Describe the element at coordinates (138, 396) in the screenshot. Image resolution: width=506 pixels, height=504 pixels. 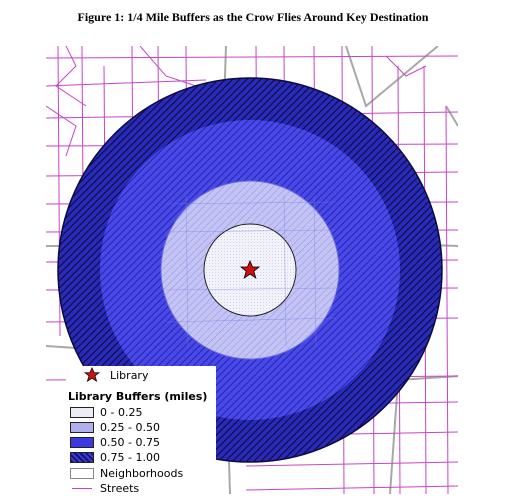
I see `legend-buffers-heading: Library Buffers (miles)` at that location.